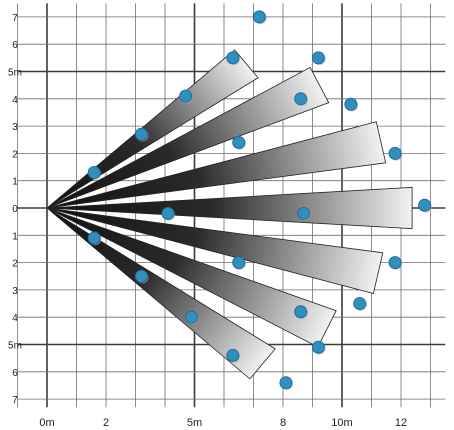  What do you see at coordinates (229, 208) in the screenshot?
I see `detection-beam` at bounding box center [229, 208].